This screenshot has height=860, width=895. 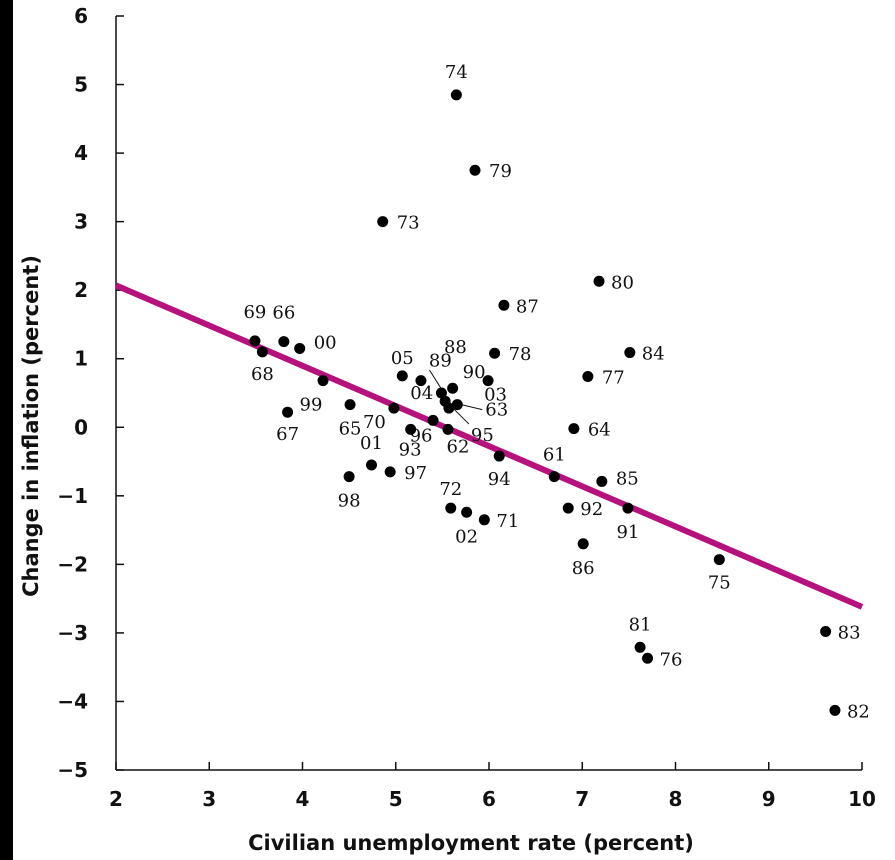 What do you see at coordinates (627, 532) in the screenshot?
I see `point-label: 91` at bounding box center [627, 532].